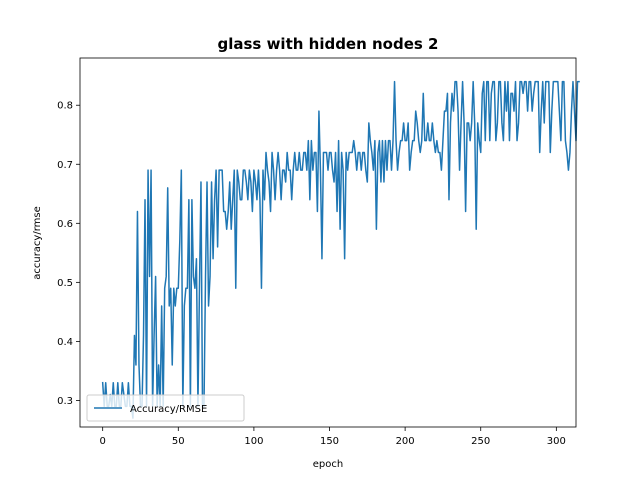 The width and height of the screenshot is (640, 480). What do you see at coordinates (327, 44) in the screenshot?
I see `chart-title: glass with hidden nodes 2` at bounding box center [327, 44].